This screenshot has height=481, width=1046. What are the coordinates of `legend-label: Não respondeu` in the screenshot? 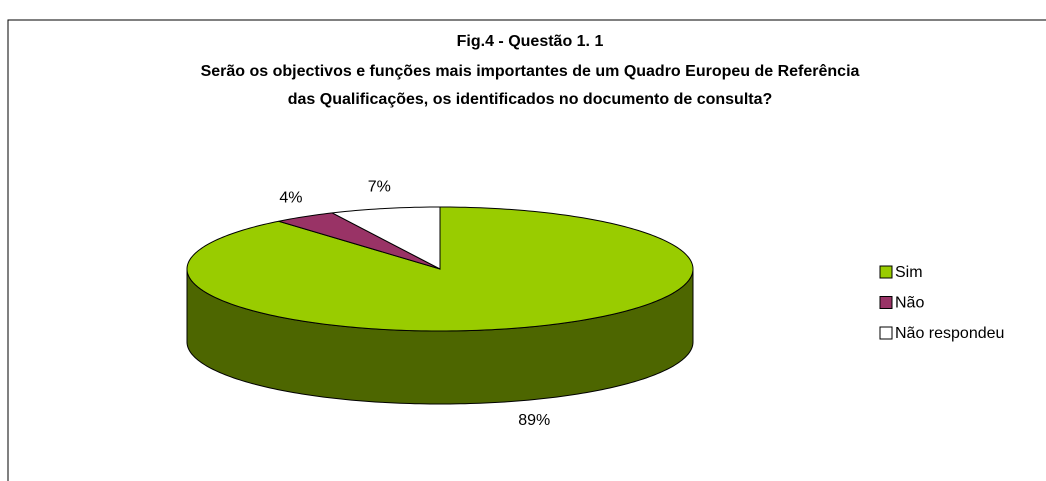 It's located at (949, 333).